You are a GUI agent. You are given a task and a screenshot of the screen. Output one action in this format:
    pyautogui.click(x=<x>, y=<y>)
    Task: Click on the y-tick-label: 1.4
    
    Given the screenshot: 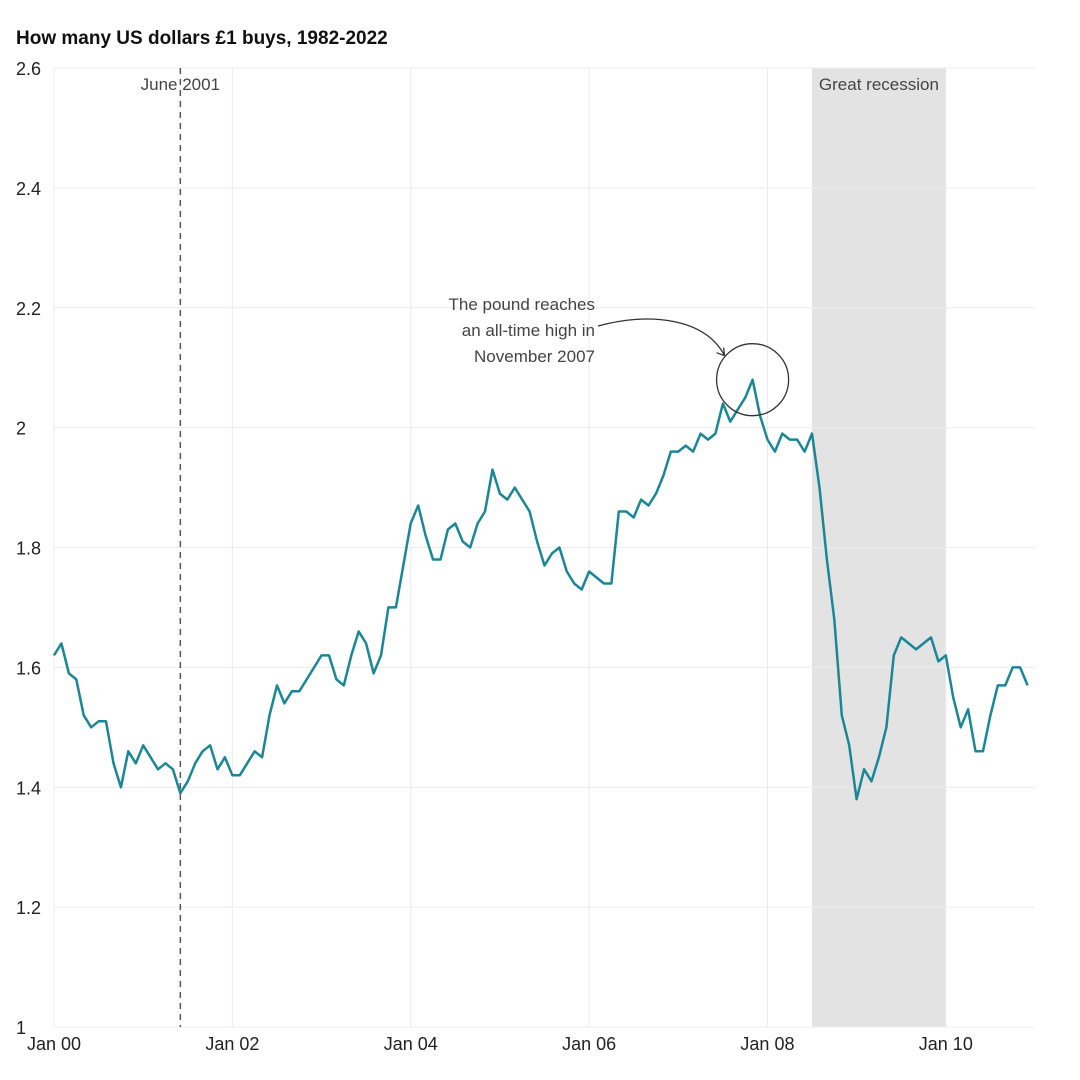 What is the action you would take?
    pyautogui.click(x=28, y=788)
    